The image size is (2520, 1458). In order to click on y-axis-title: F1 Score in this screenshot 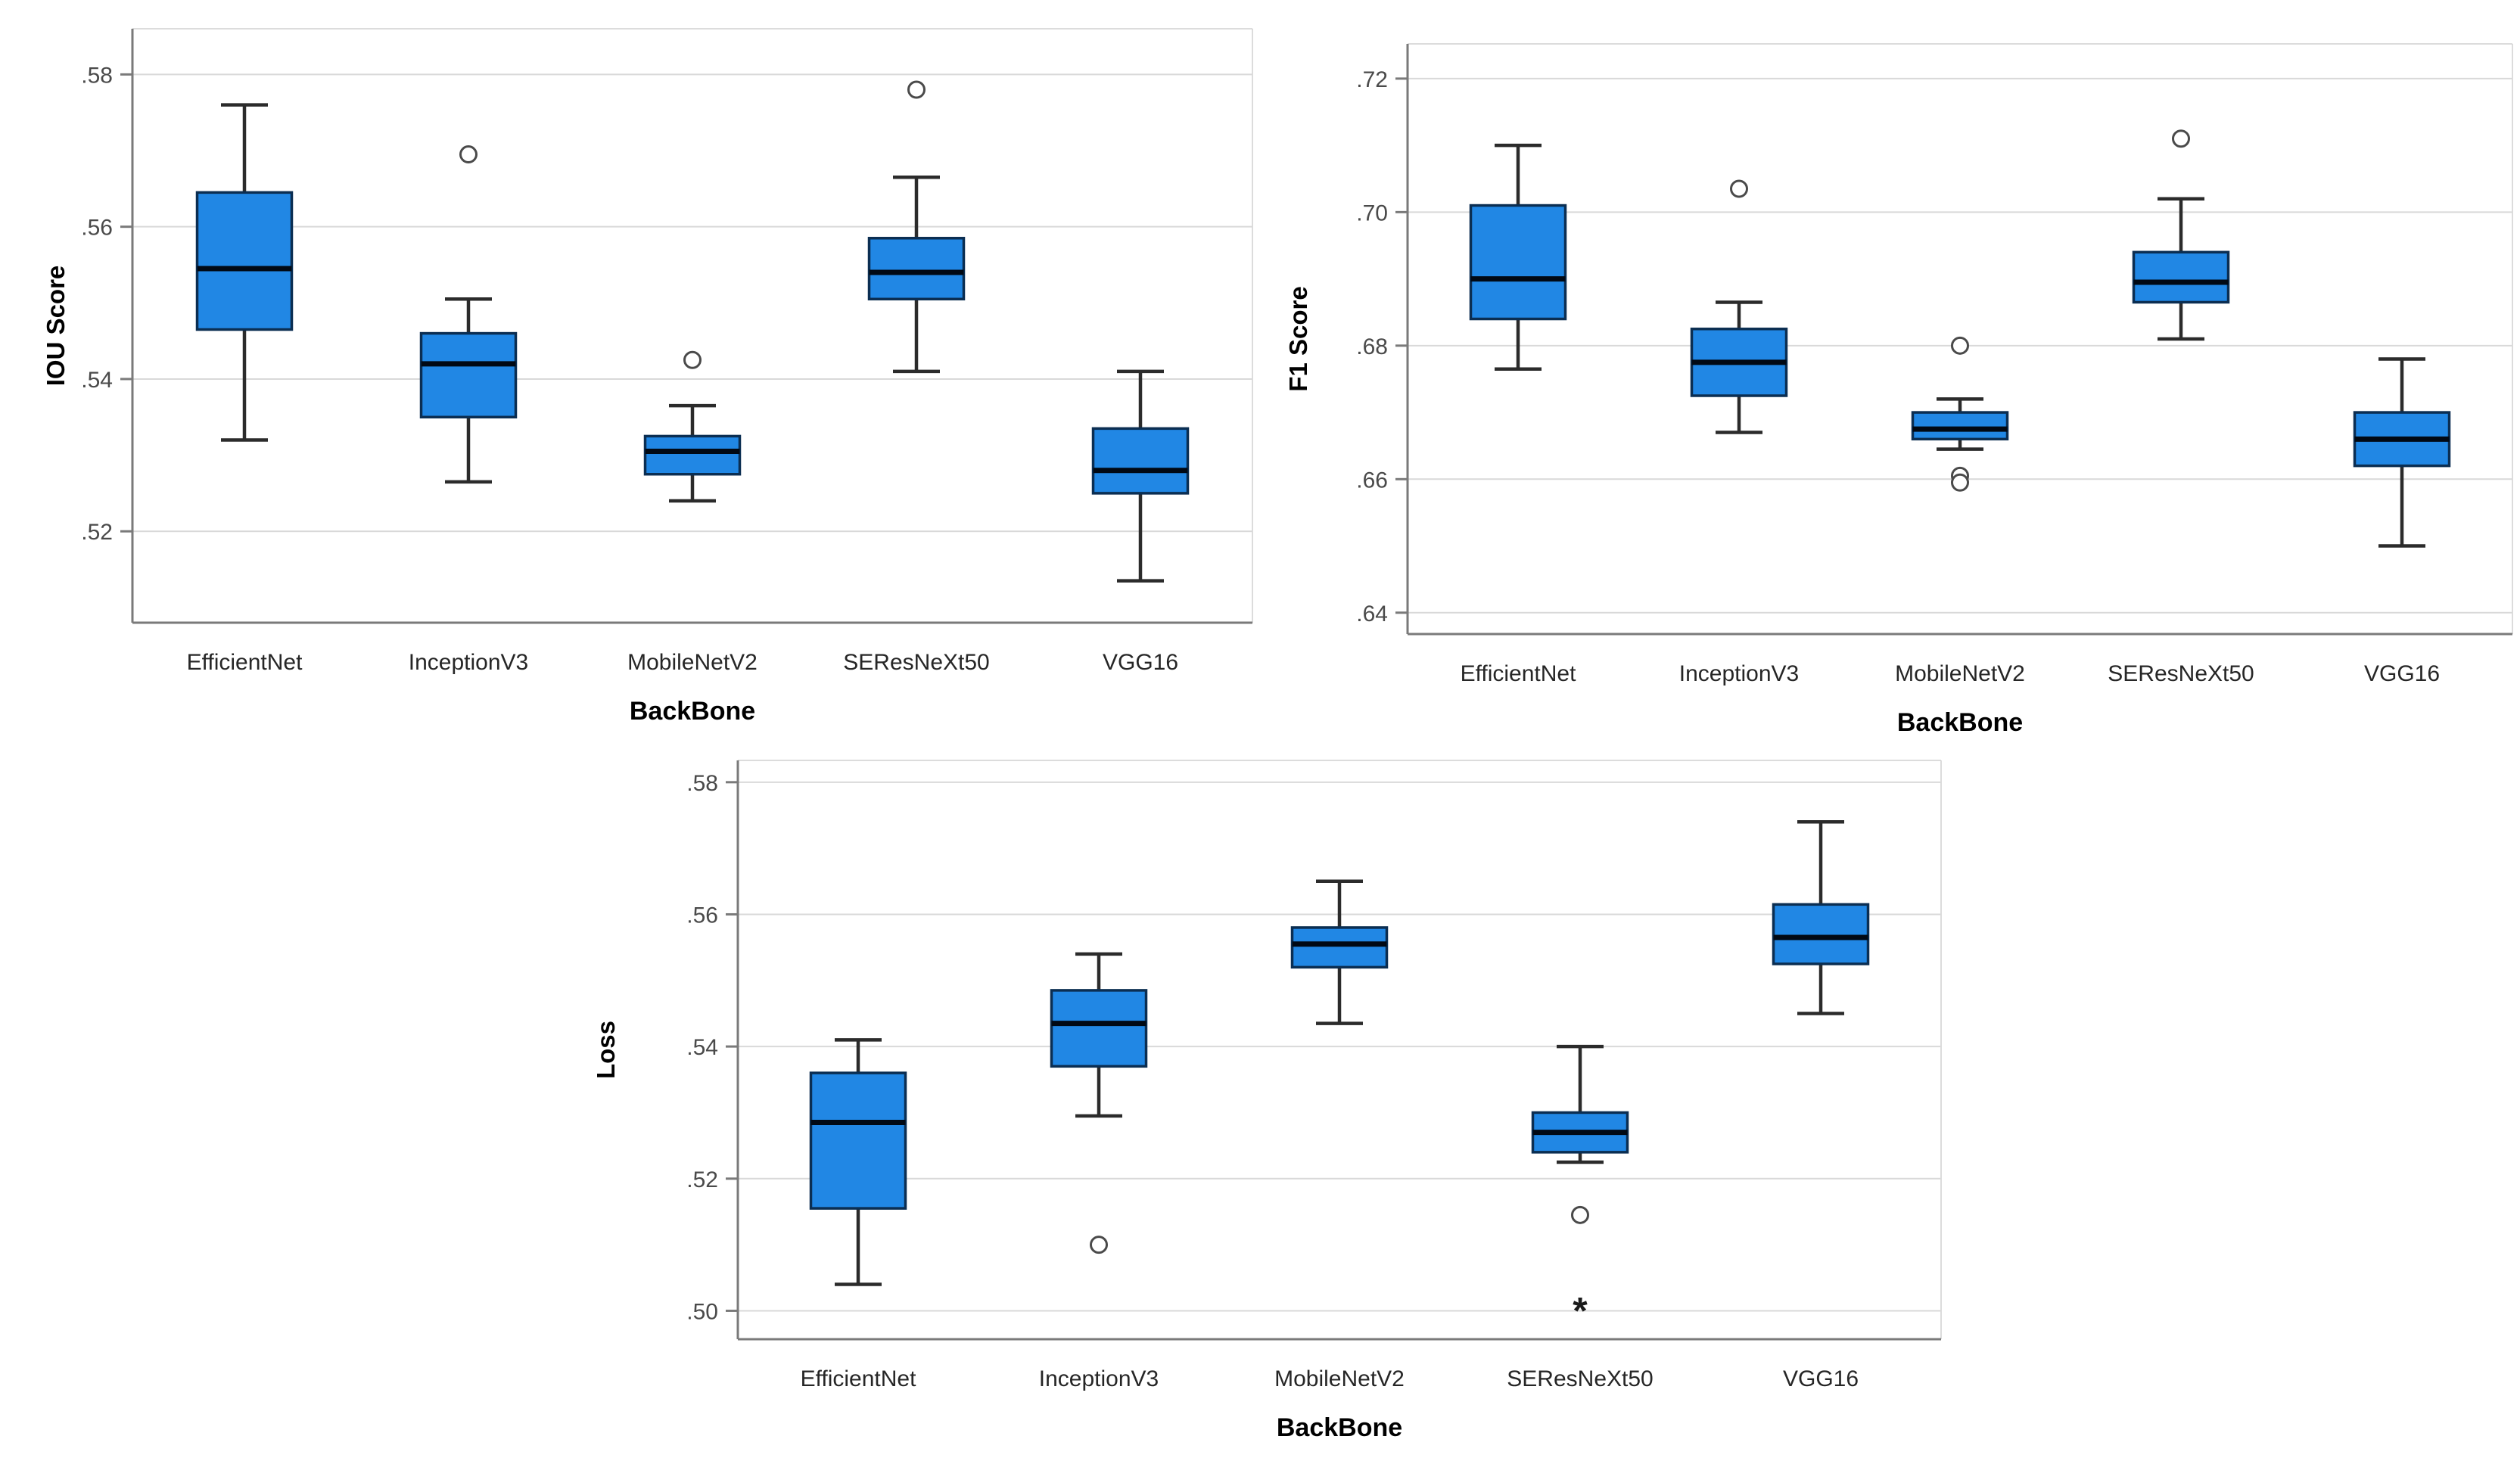, I will do `click(1298, 338)`.